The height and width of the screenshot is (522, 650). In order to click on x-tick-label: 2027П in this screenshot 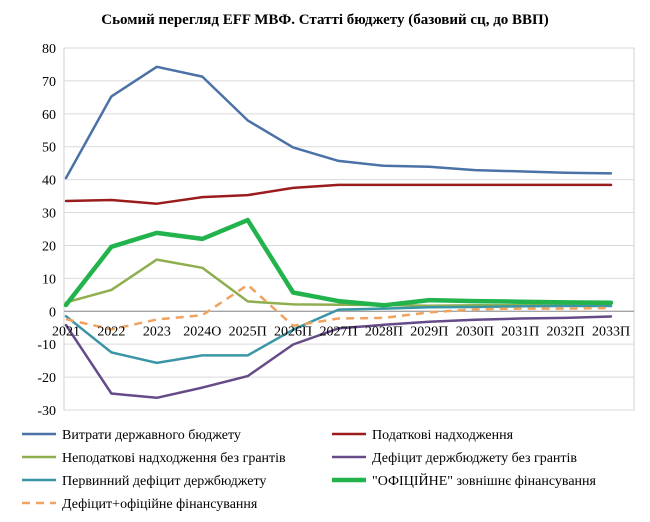, I will do `click(338, 331)`.